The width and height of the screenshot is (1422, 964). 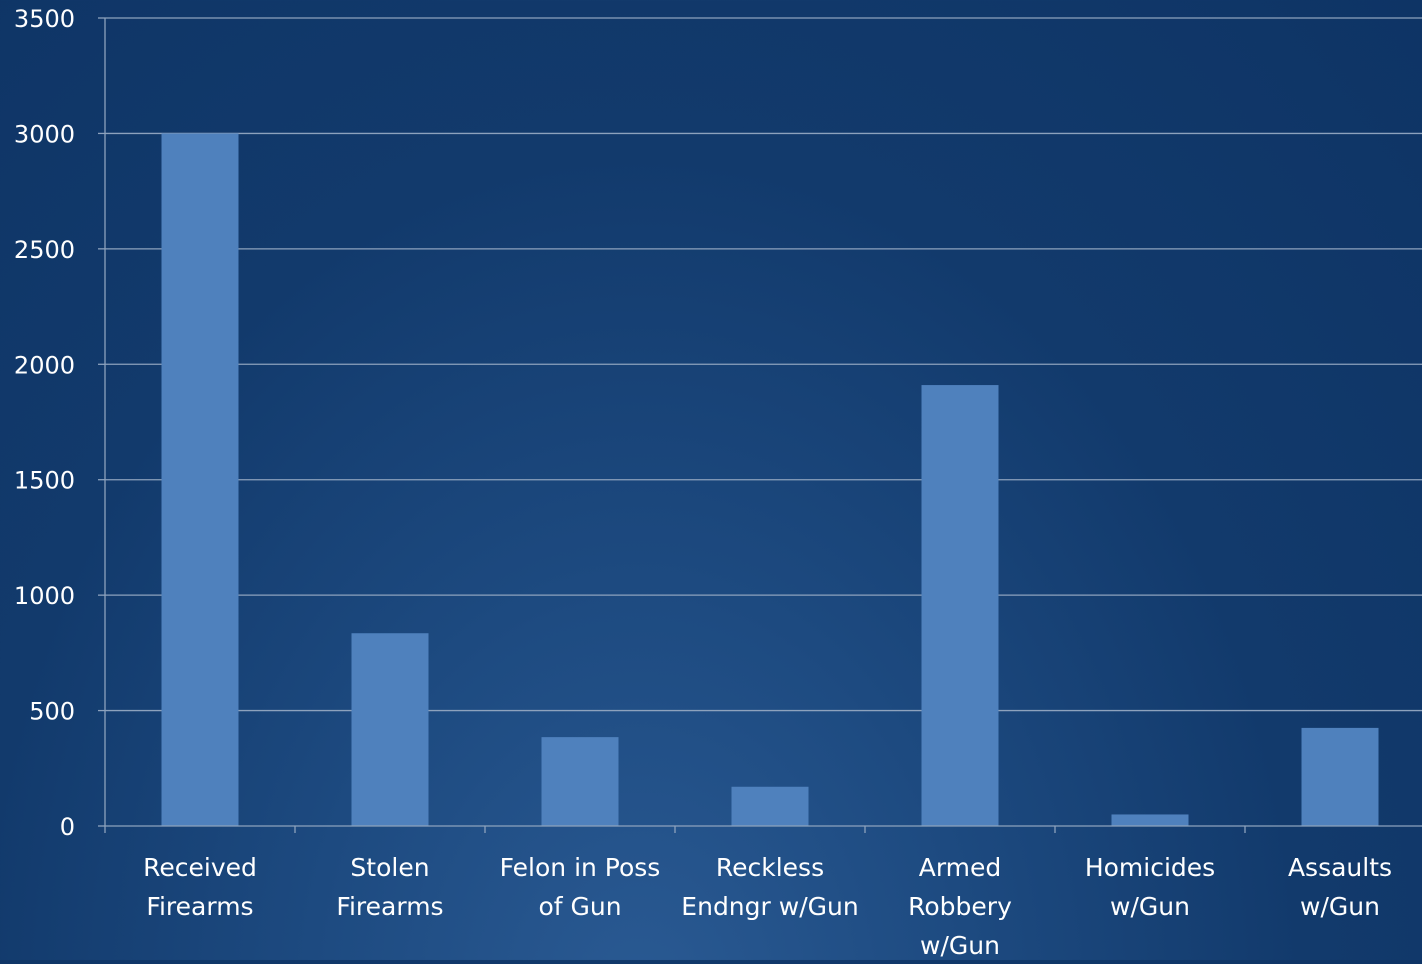 What do you see at coordinates (579, 906) in the screenshot?
I see `x-tick-label-line: of Gun` at bounding box center [579, 906].